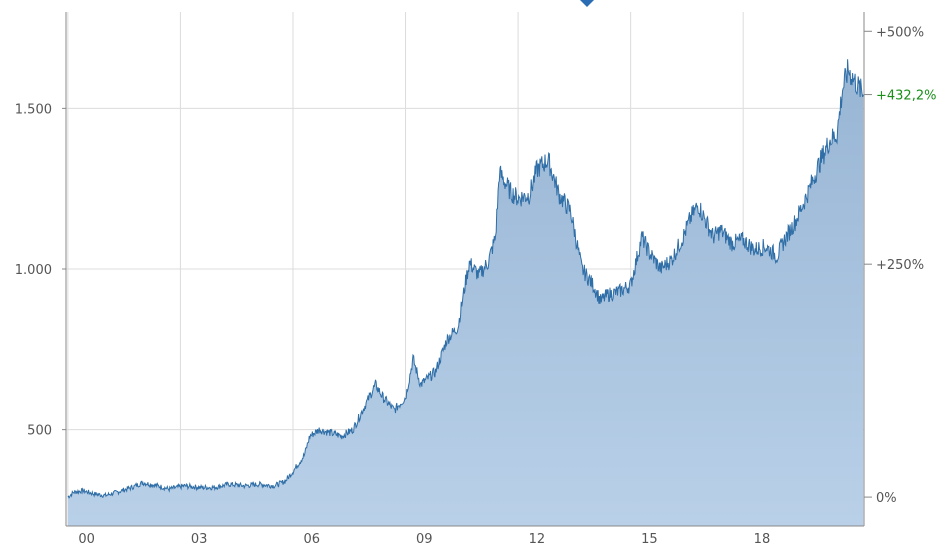  What do you see at coordinates (537, 539) in the screenshot?
I see `x-tick-label: 12` at bounding box center [537, 539].